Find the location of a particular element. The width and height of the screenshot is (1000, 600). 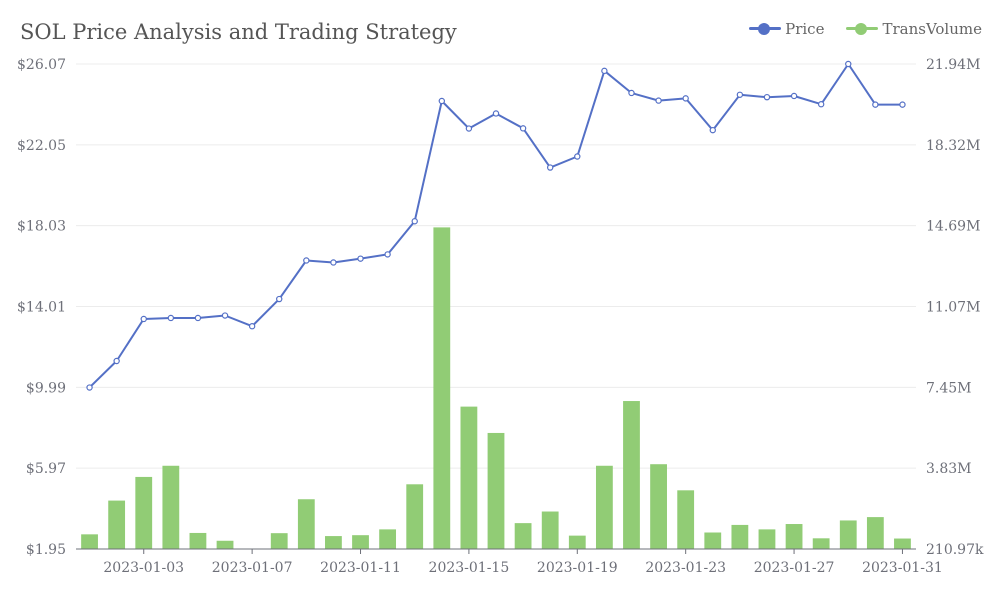

legend-label-price: Price is located at coordinates (805, 29).